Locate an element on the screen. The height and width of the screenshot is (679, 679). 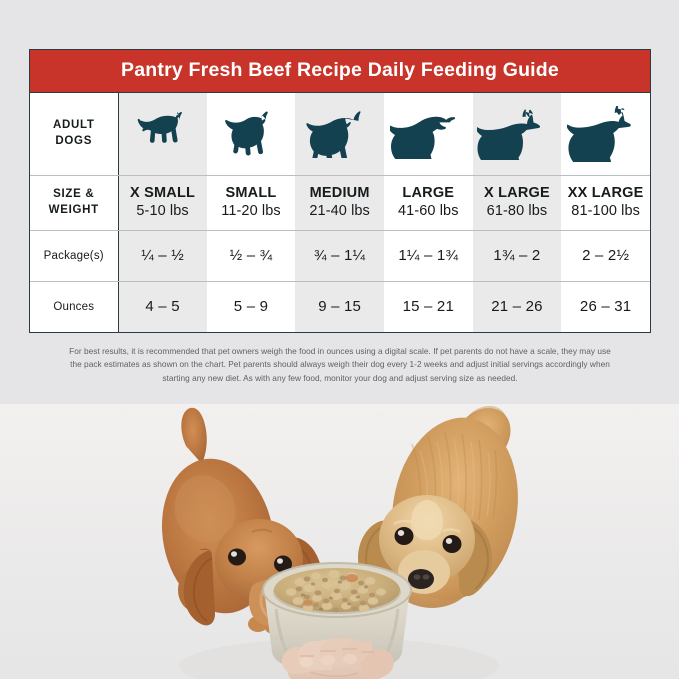
packages-label: Package(s) is located at coordinates (73, 255).